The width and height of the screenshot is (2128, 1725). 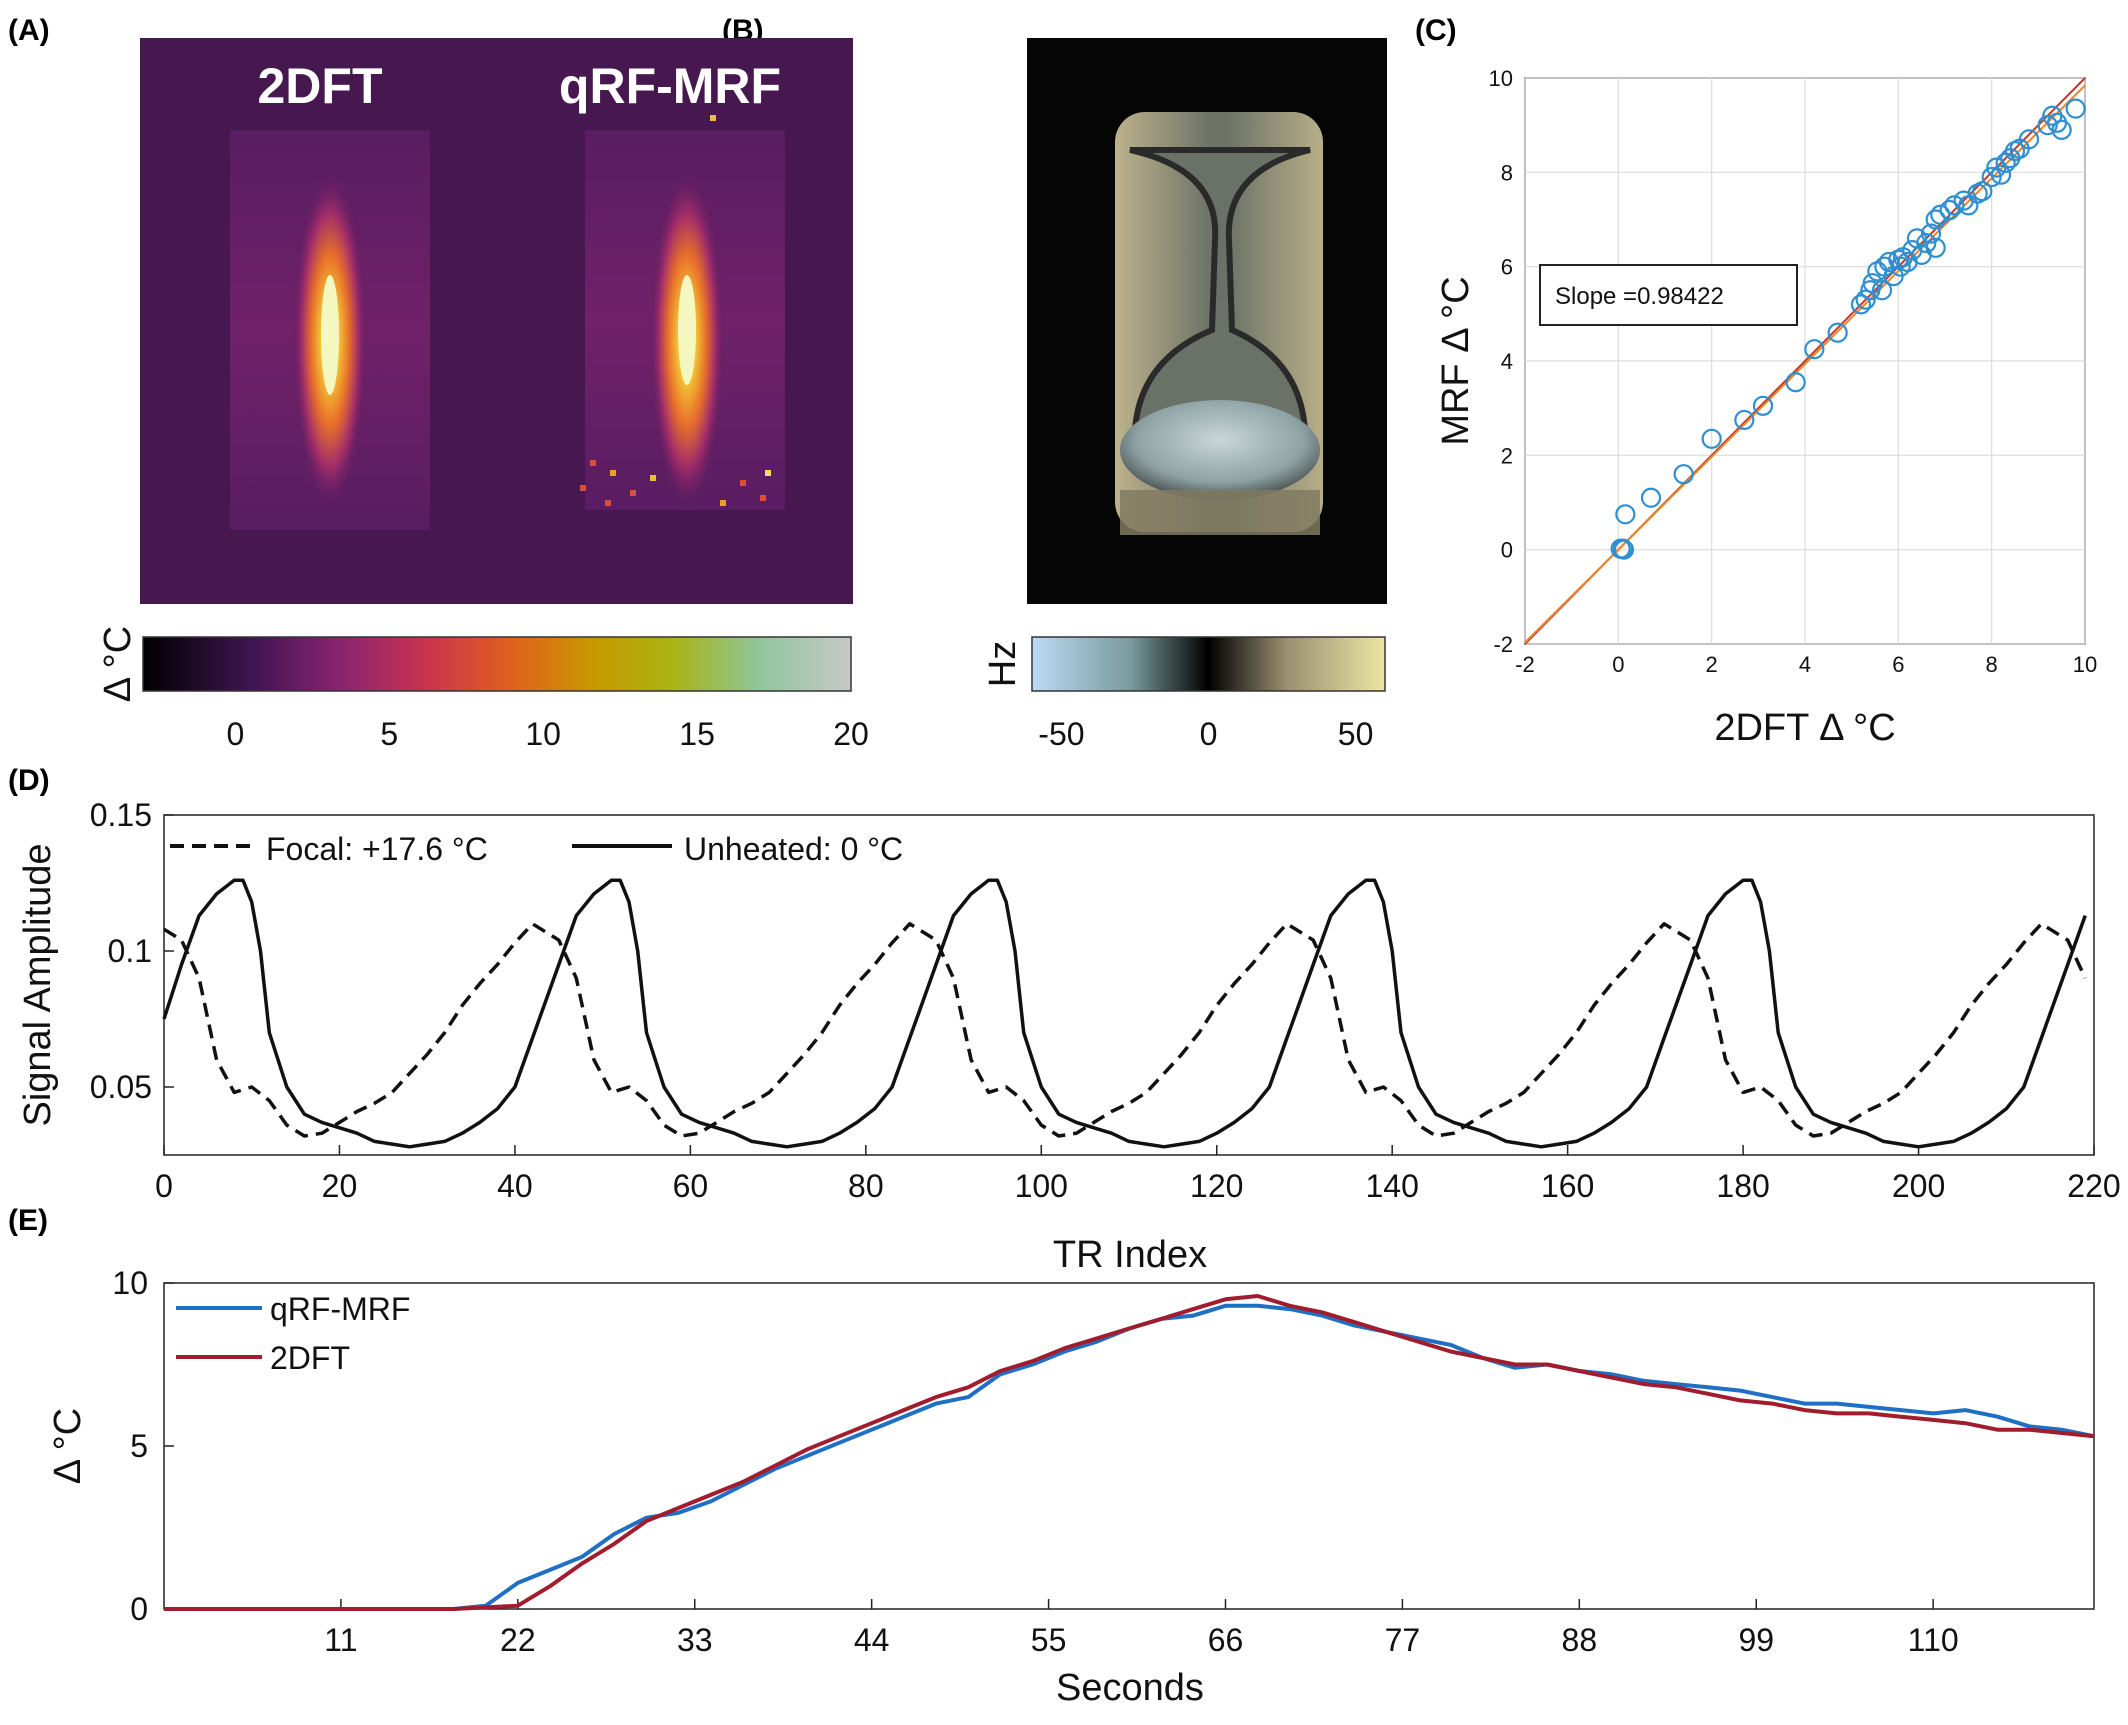 What do you see at coordinates (1712, 664) in the screenshot?
I see `chart-c-xtick-2: 2` at bounding box center [1712, 664].